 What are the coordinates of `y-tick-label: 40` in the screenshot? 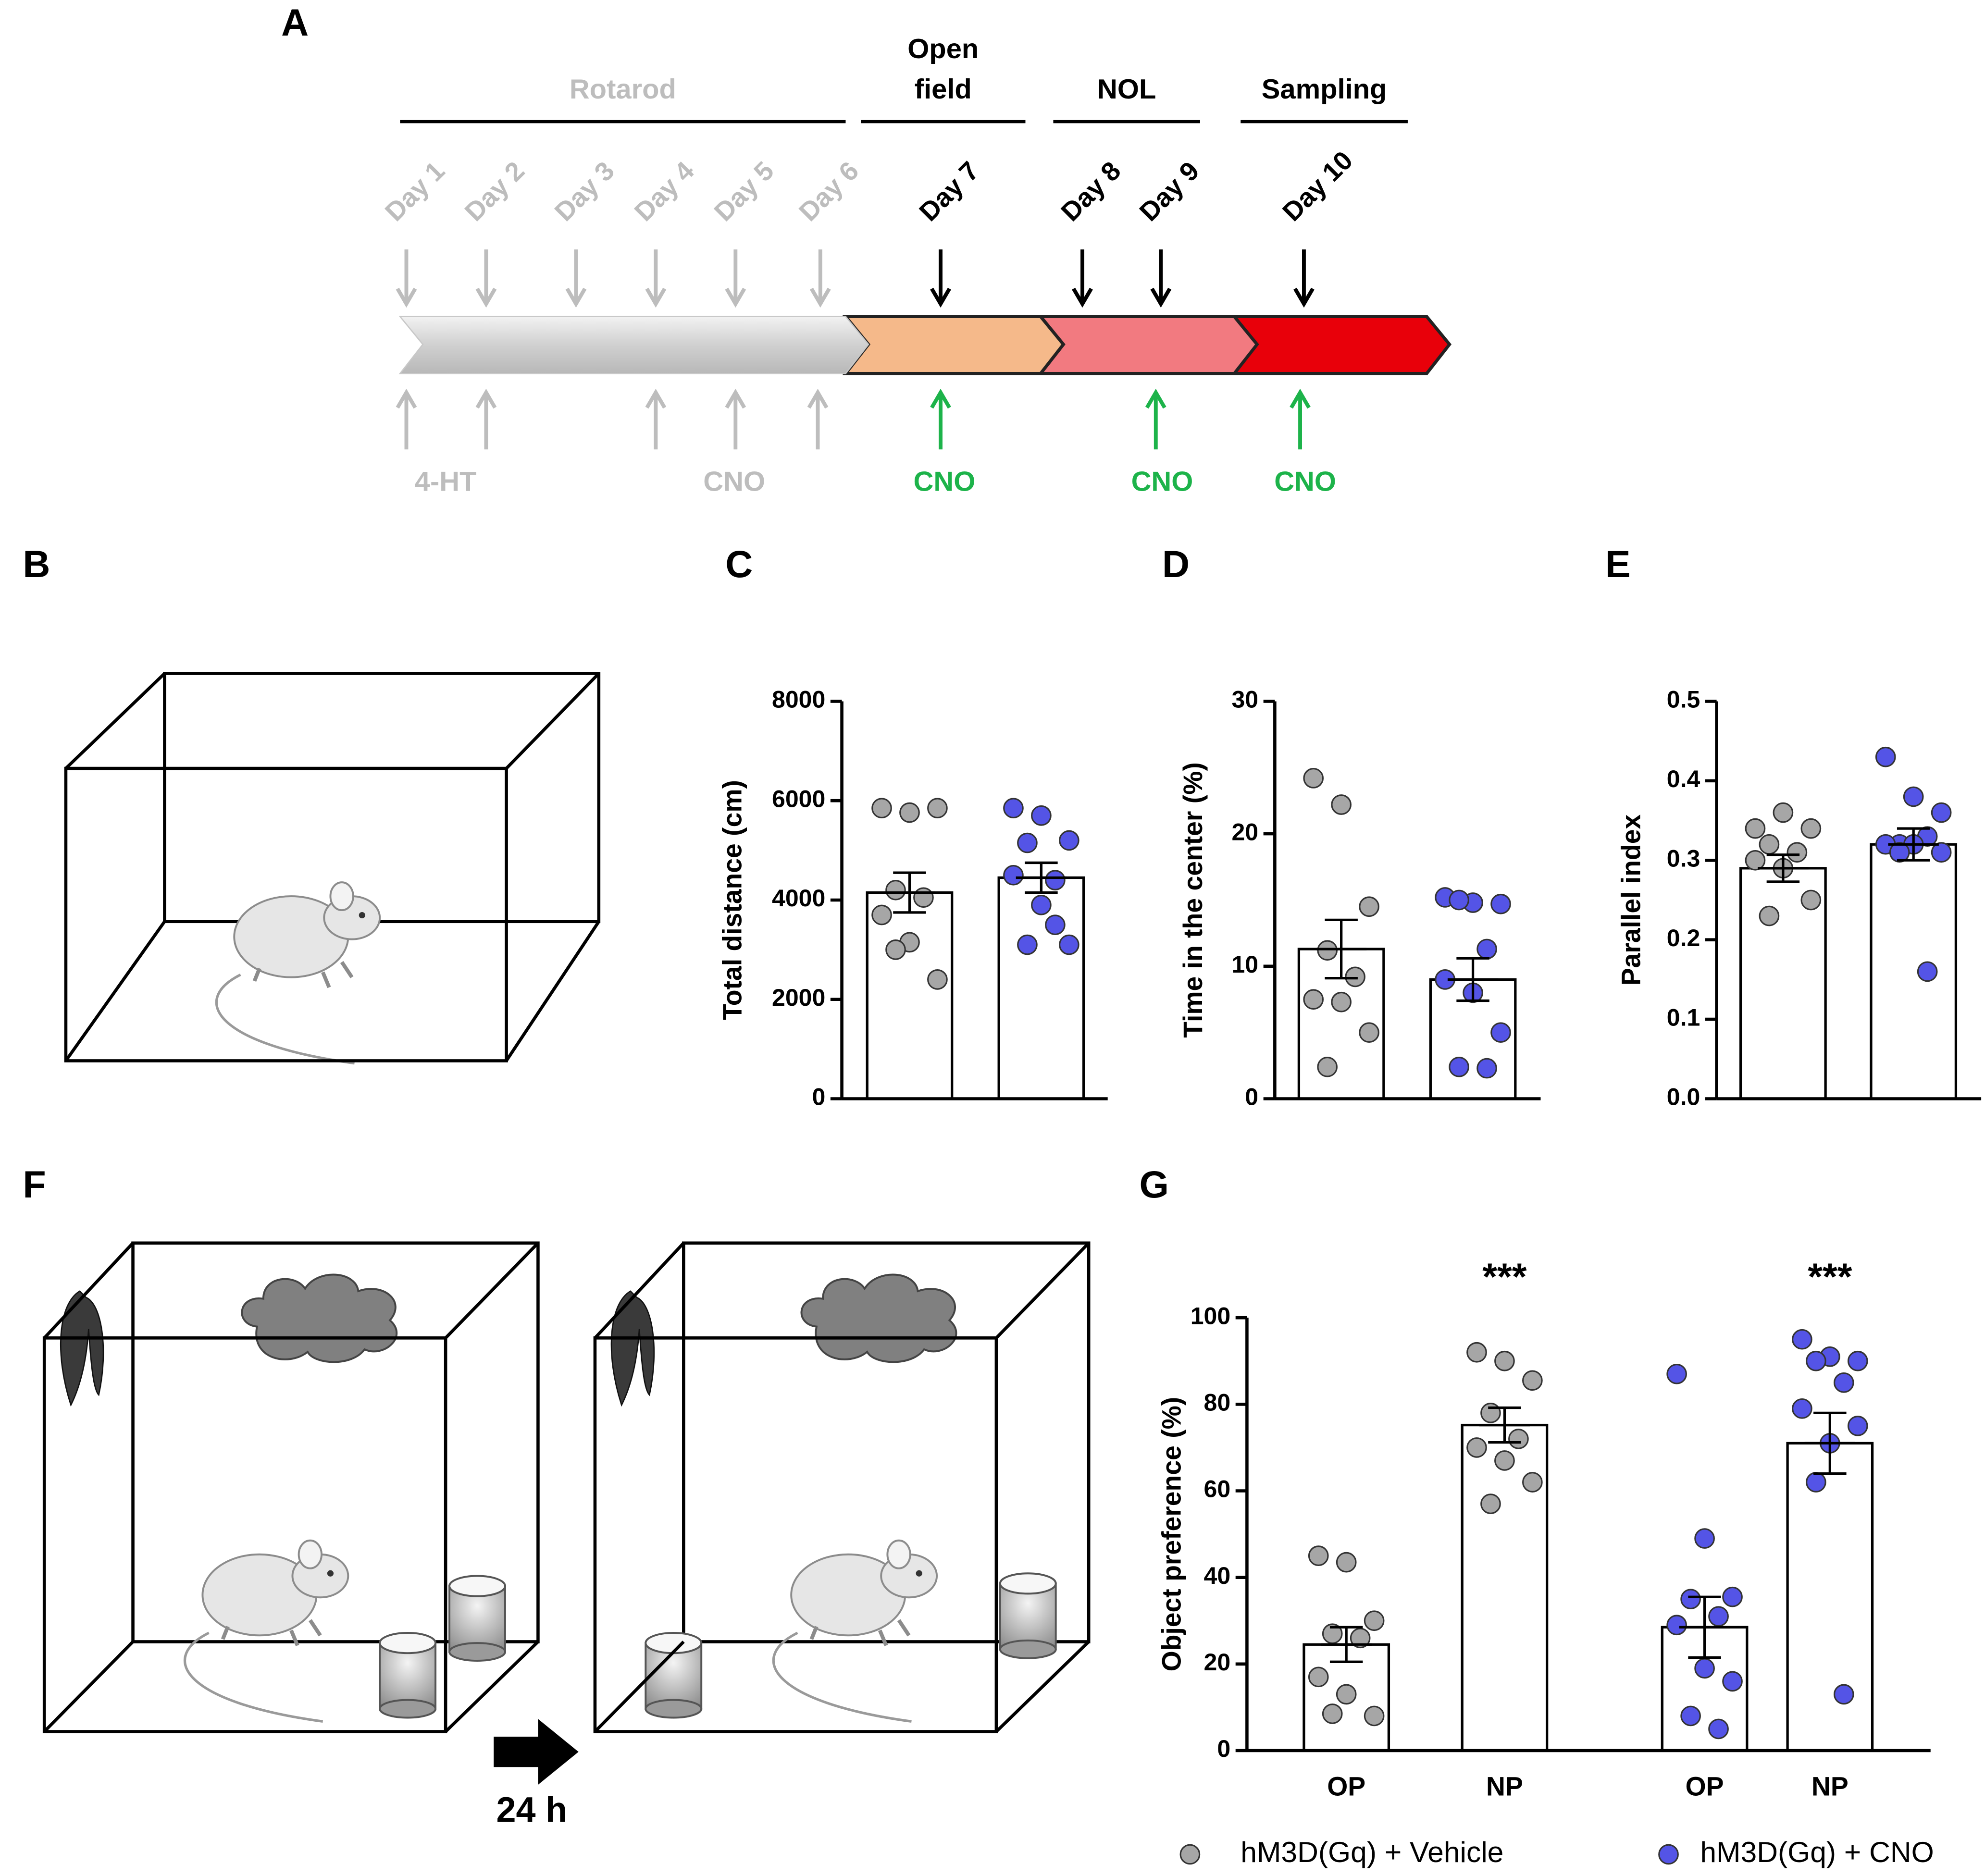 It's located at (1217, 1576).